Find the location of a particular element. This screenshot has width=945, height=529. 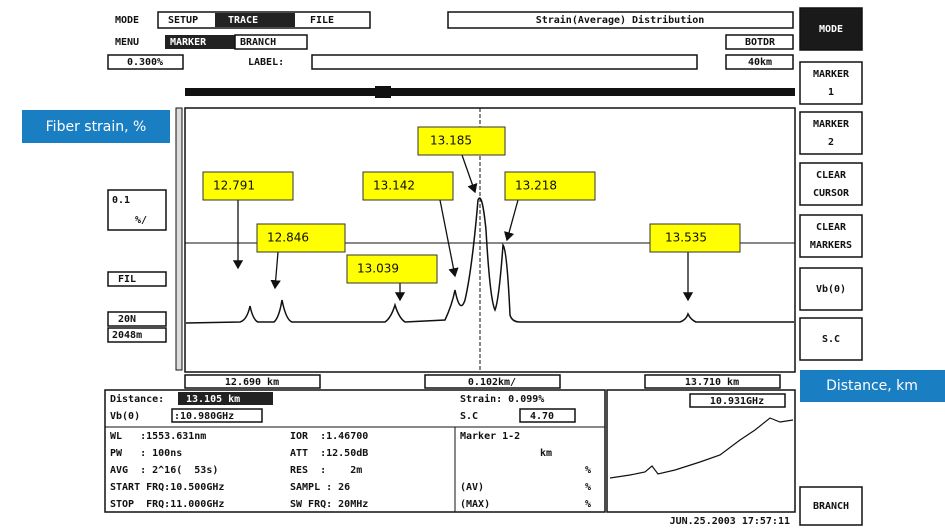

scale: 0.300% is located at coordinates (145, 62).